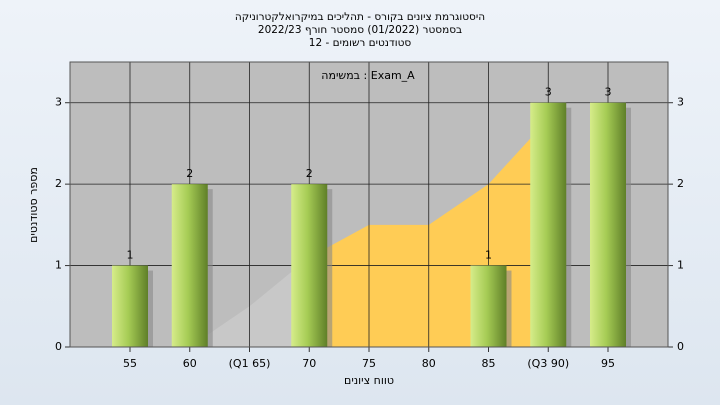 The height and width of the screenshot is (405, 720). What do you see at coordinates (58, 102) in the screenshot?
I see `y-tick-label: 3` at bounding box center [58, 102].